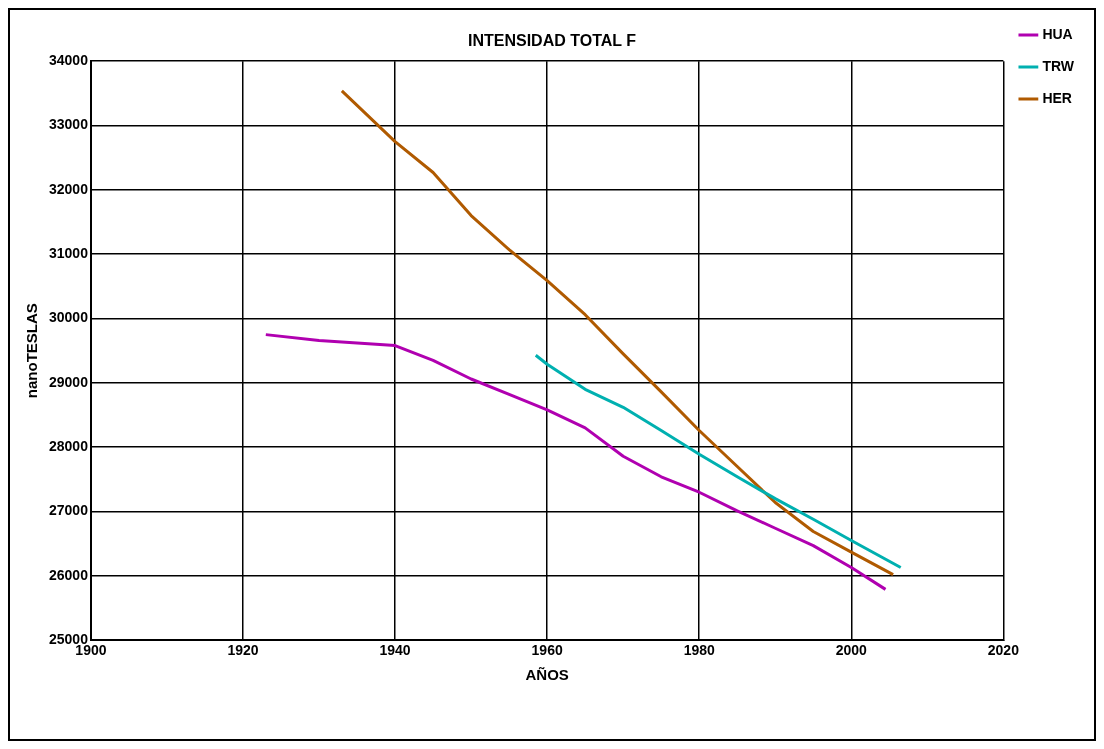  I want to click on legend-label: HUA, so click(1057, 33).